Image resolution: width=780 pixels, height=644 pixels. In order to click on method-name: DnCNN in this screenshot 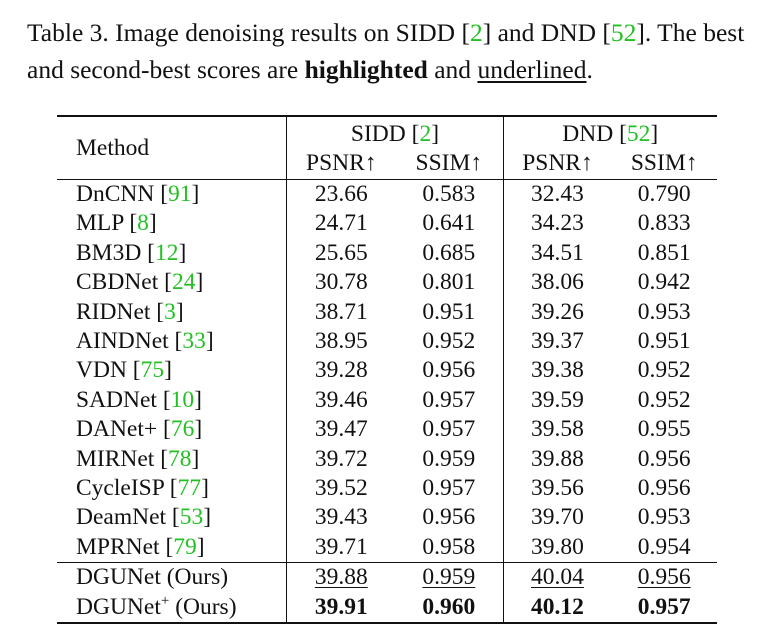, I will do `click(115, 194)`.